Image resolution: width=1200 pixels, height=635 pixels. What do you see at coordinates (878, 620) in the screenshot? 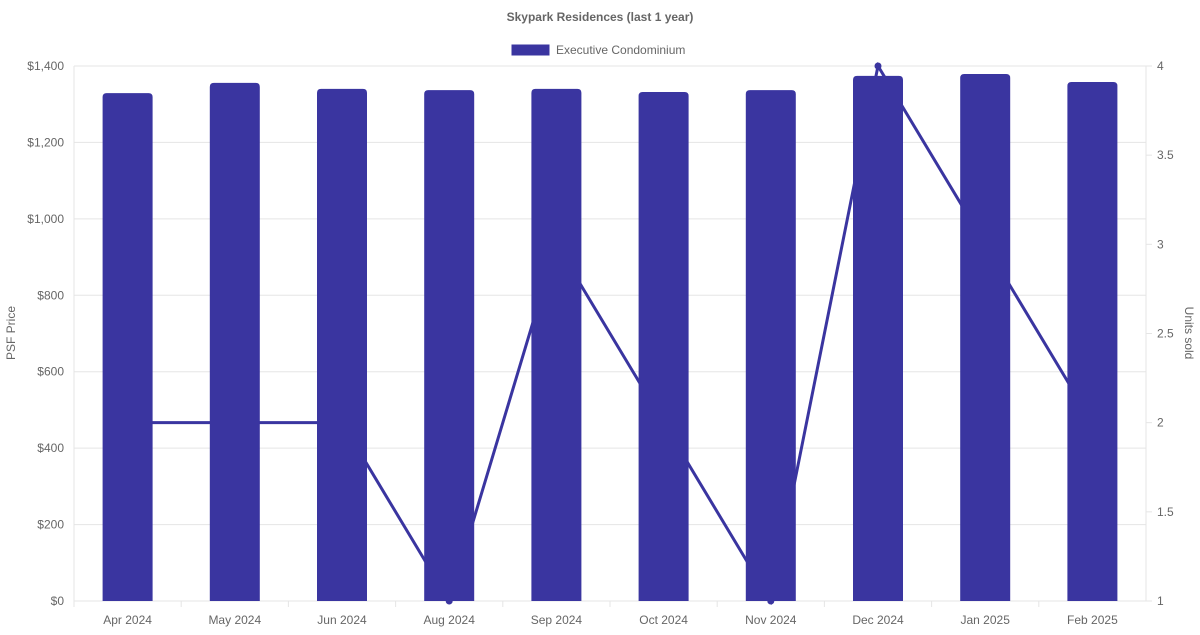
I see `x-tick-label: Dec 2024` at bounding box center [878, 620].